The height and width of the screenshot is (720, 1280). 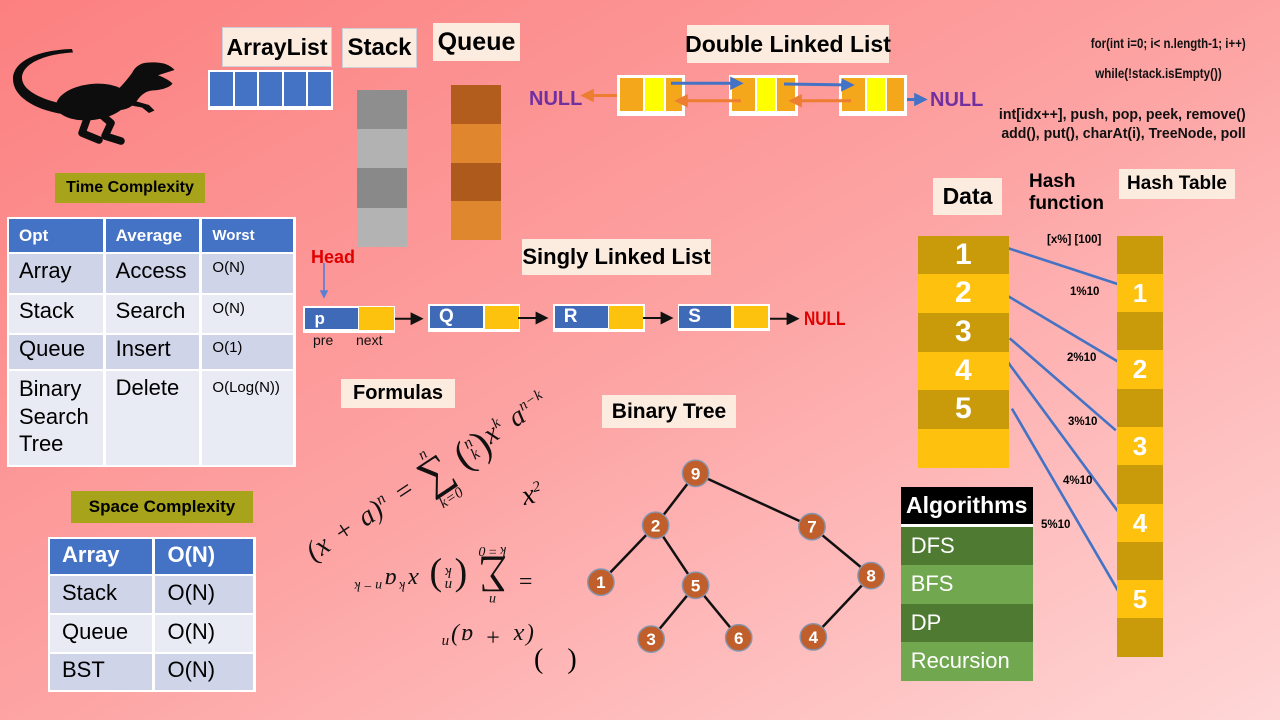 I want to click on svg-text: 7, so click(x=811, y=527).